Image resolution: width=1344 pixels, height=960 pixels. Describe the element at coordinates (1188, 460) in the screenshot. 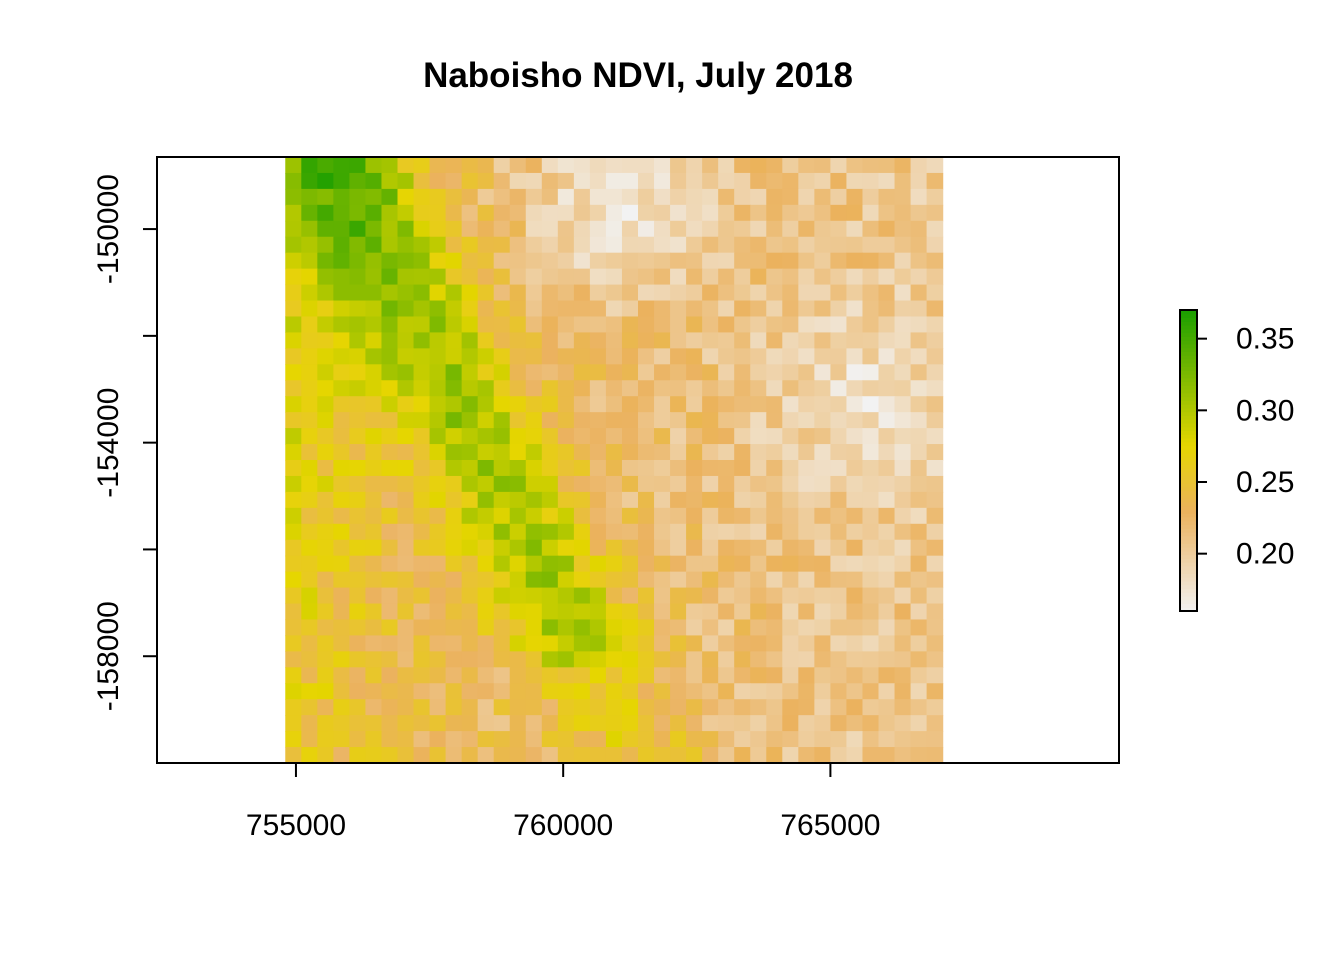

I see `colorbar-frame` at that location.